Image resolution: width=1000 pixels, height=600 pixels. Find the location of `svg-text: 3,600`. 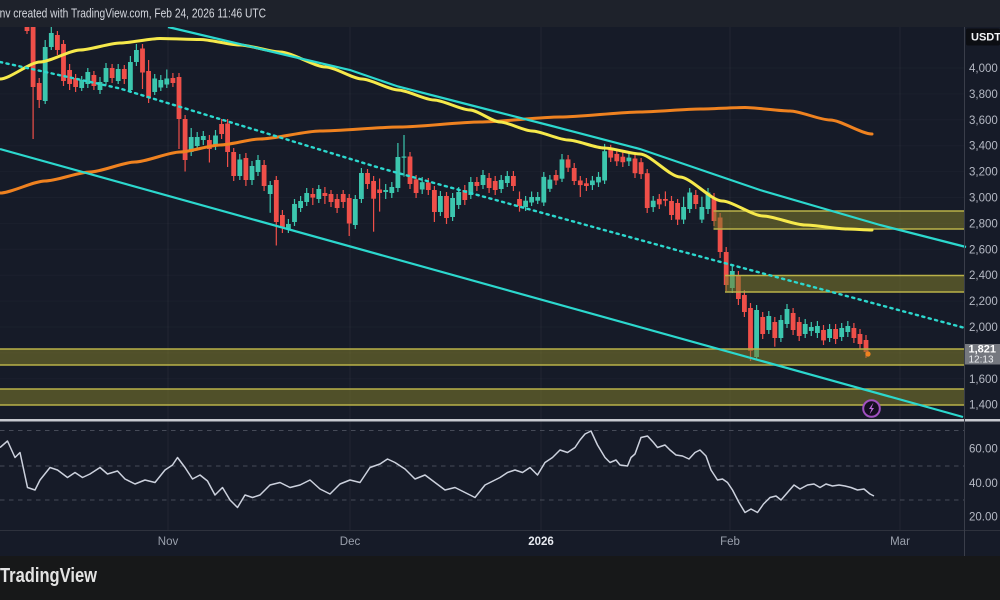

svg-text: 3,600 is located at coordinates (983, 121).